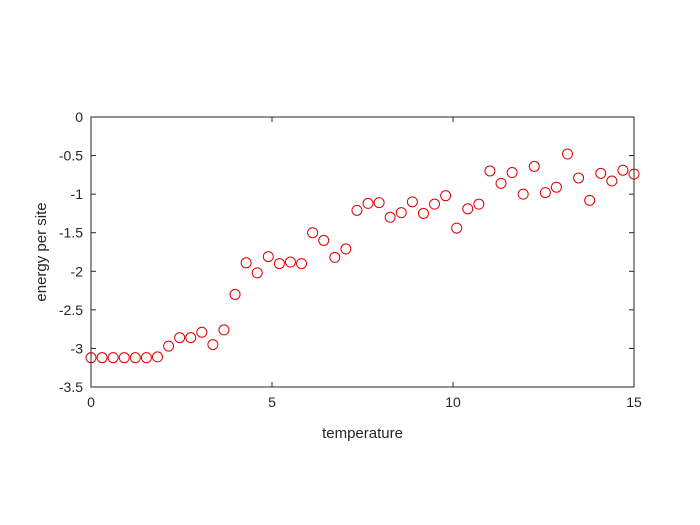 This screenshot has height=525, width=700. I want to click on x-tick-label: 5, so click(272, 402).